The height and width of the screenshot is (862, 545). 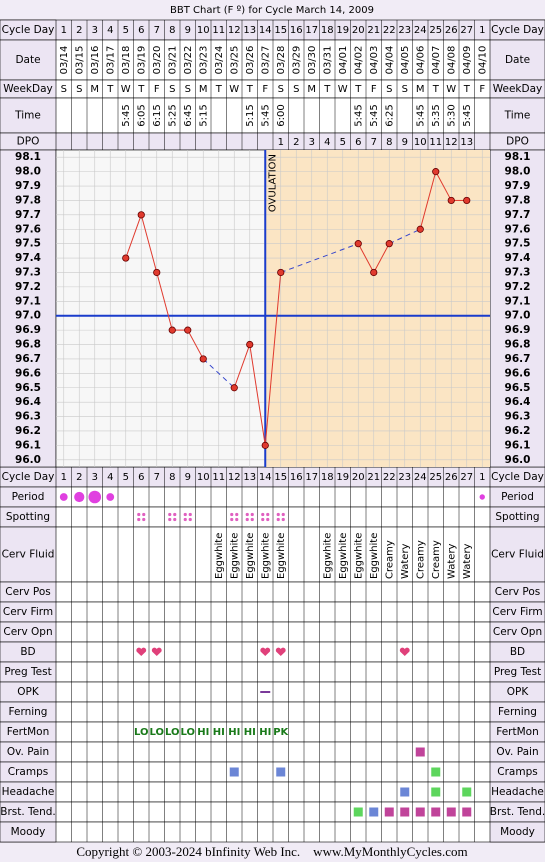 What do you see at coordinates (389, 115) in the screenshot?
I see `time: 6:25` at bounding box center [389, 115].